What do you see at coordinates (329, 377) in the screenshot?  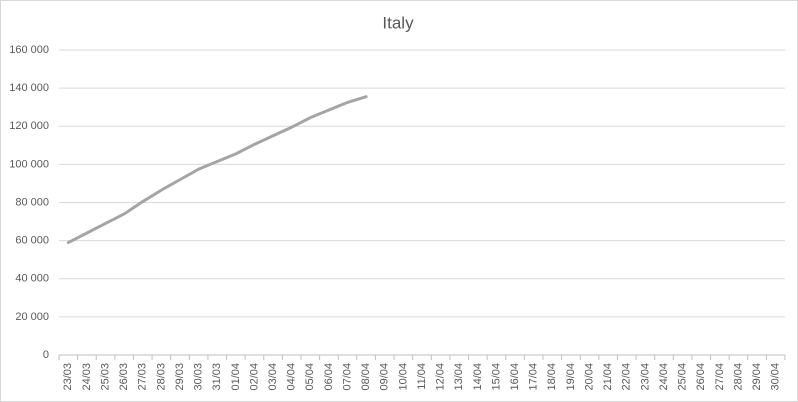 I see `x-tick-label: 06/04` at bounding box center [329, 377].